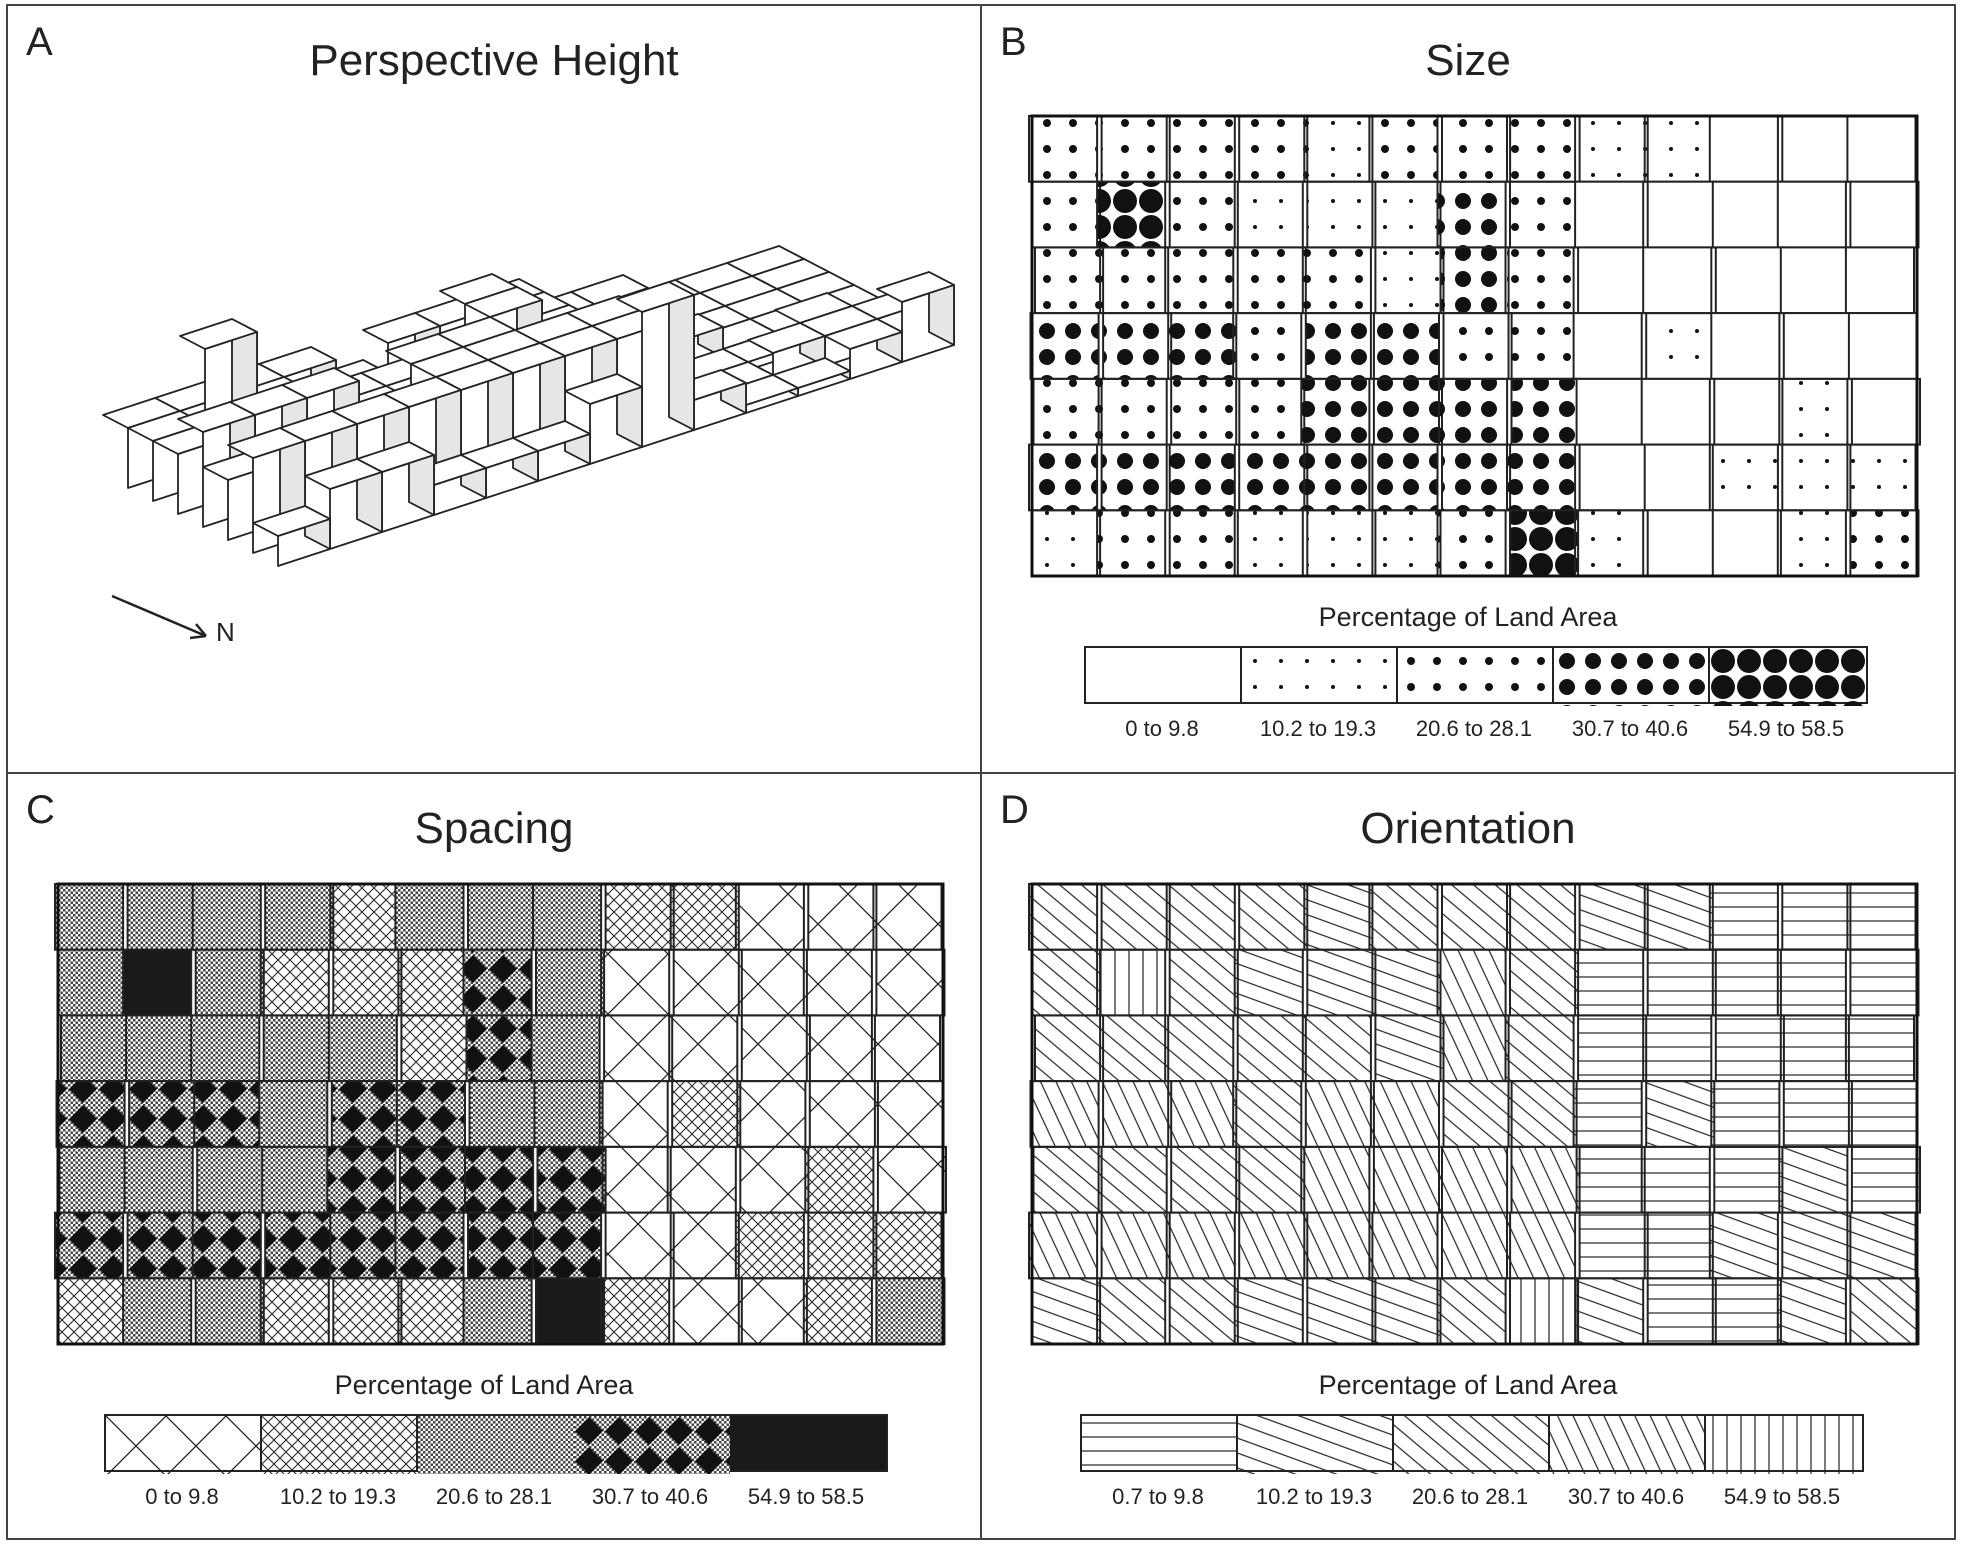  Describe the element at coordinates (494, 828) in the screenshot. I see `panel-title: Spacing` at that location.